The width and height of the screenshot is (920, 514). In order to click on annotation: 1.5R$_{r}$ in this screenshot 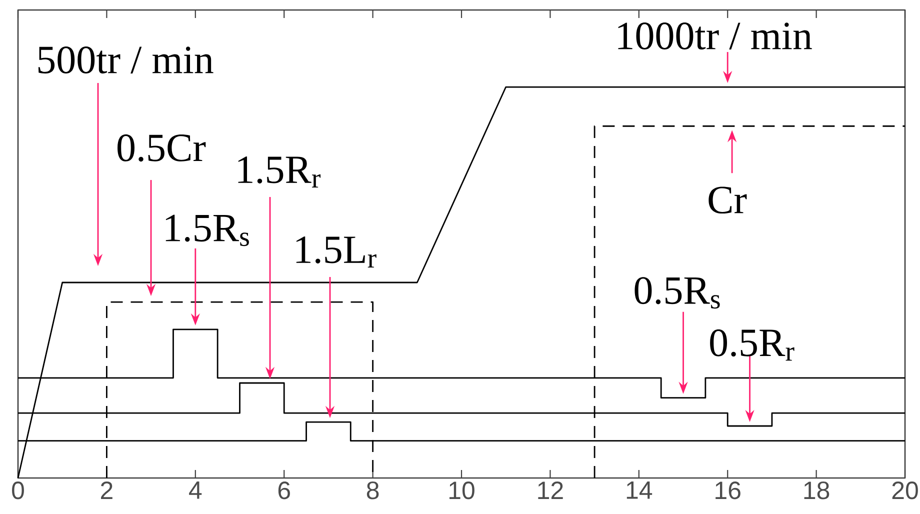, I will do `click(279, 172)`.